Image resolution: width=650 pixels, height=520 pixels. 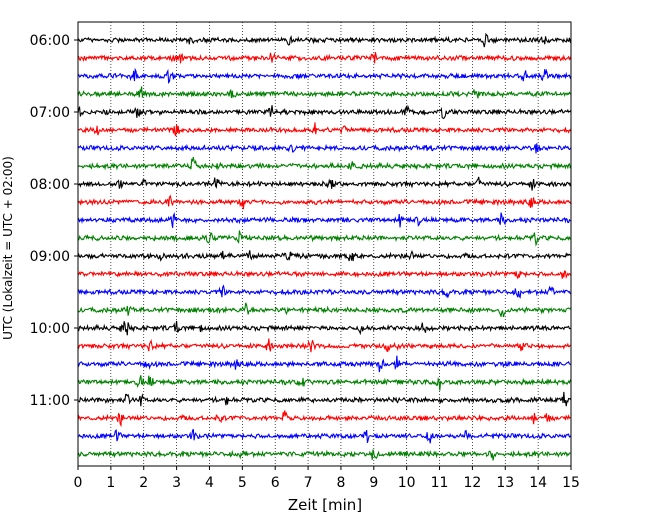 I want to click on x-tick-label: 4, so click(x=209, y=483).